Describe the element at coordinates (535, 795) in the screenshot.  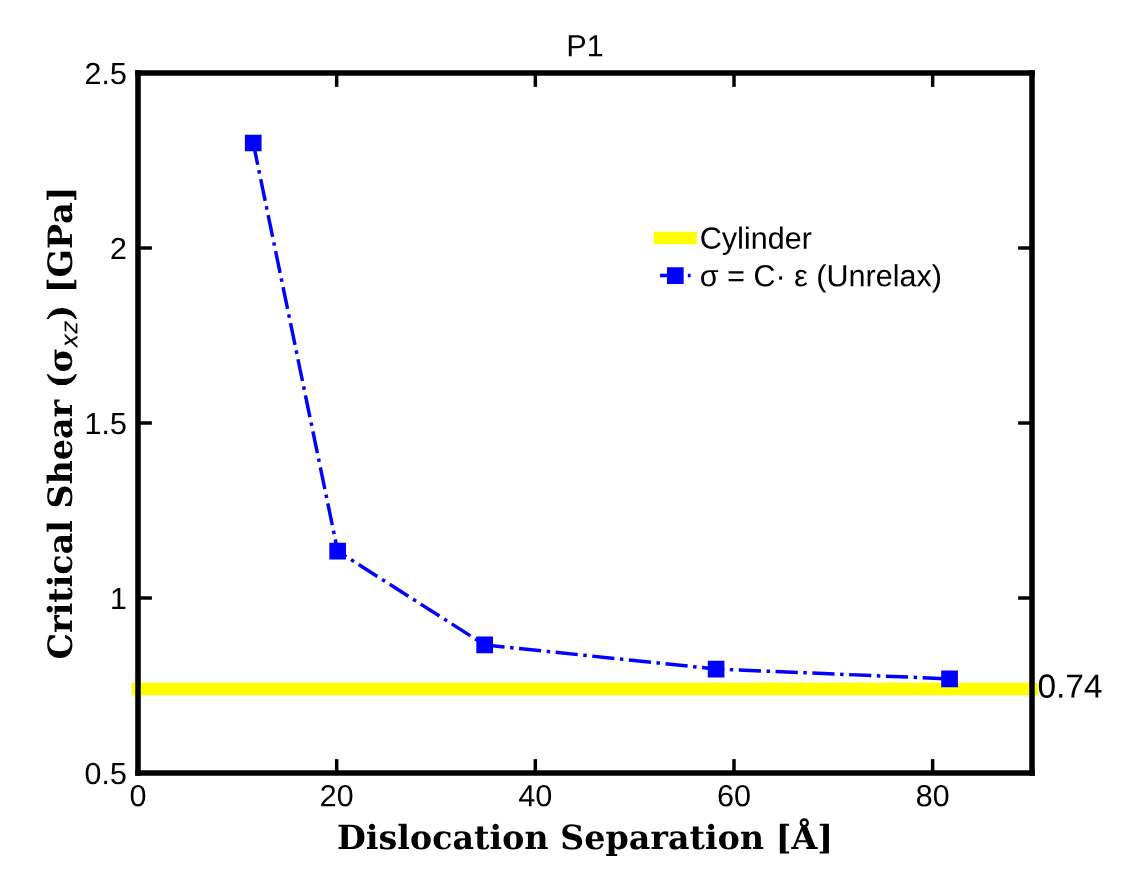
I see `x-tick-label: 40` at that location.